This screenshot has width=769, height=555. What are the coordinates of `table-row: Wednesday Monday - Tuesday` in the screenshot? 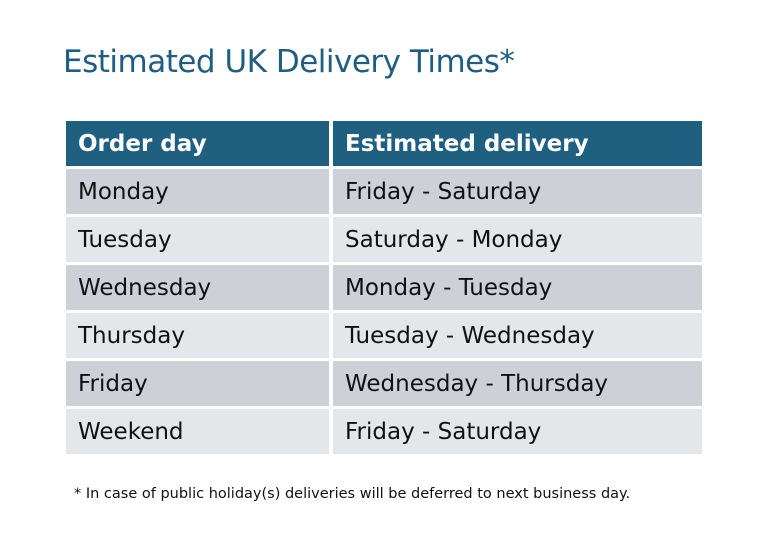 It's located at (384, 287).